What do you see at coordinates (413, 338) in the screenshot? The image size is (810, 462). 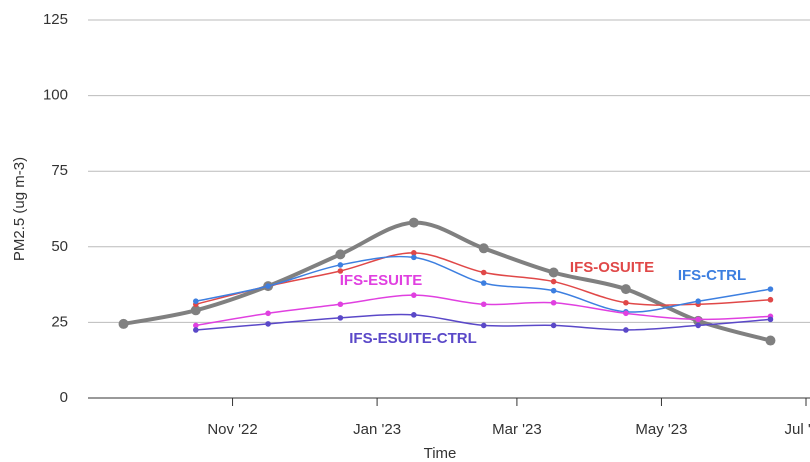 I see `series-label: IFS-ESUITE-CTRL` at bounding box center [413, 338].